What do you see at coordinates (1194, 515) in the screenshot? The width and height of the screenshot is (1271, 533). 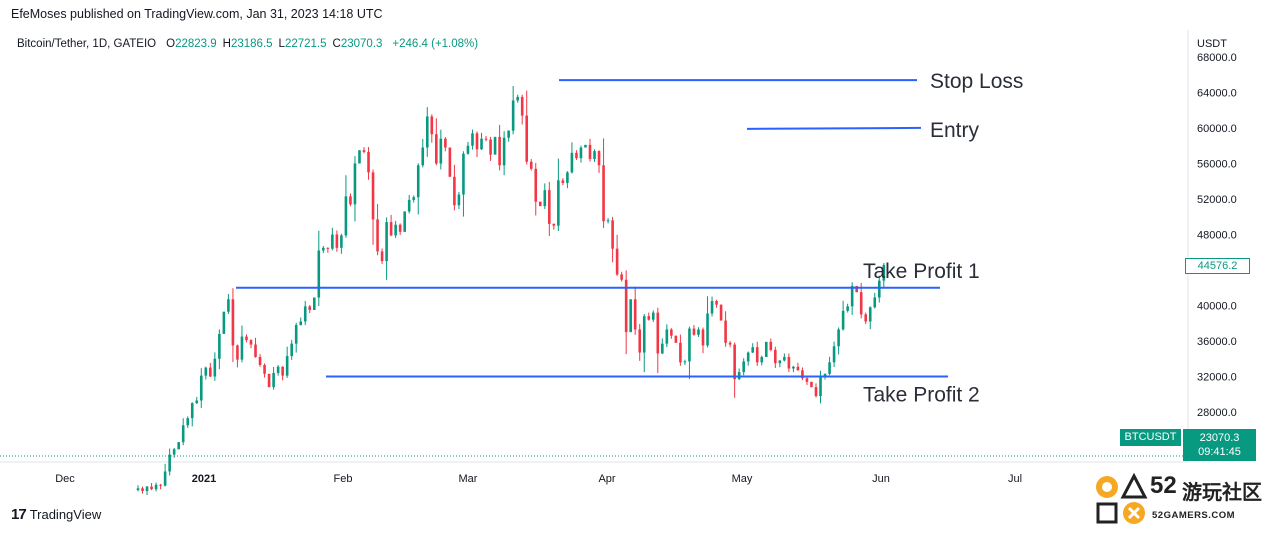 I see `watermark-site: 52GAMERS.COM` at bounding box center [1194, 515].